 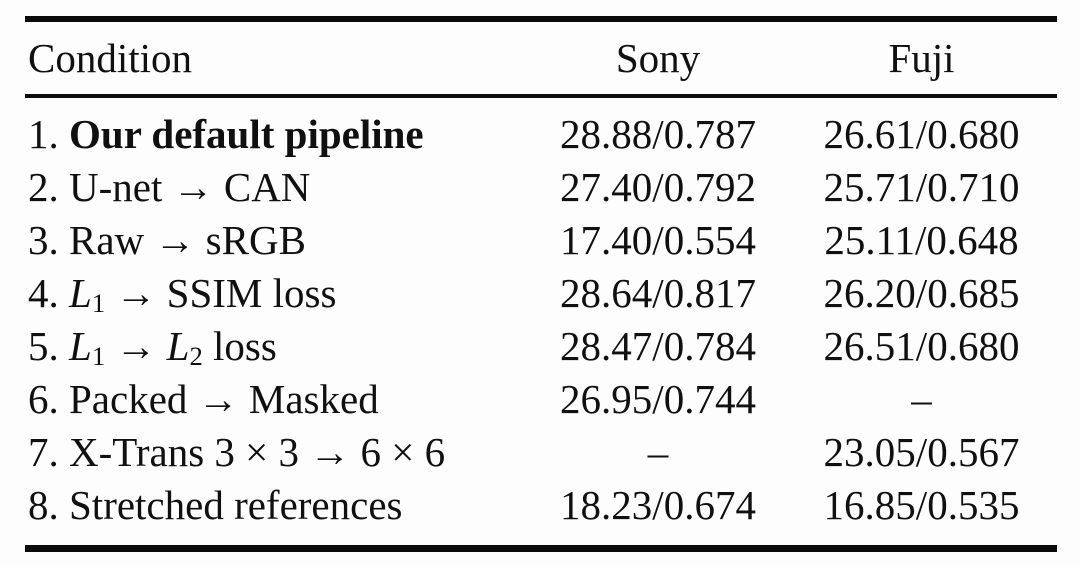 What do you see at coordinates (237, 452) in the screenshot?
I see `condition-text-segment: 7. X-Trans 3 × 3 → 6 × 6` at bounding box center [237, 452].